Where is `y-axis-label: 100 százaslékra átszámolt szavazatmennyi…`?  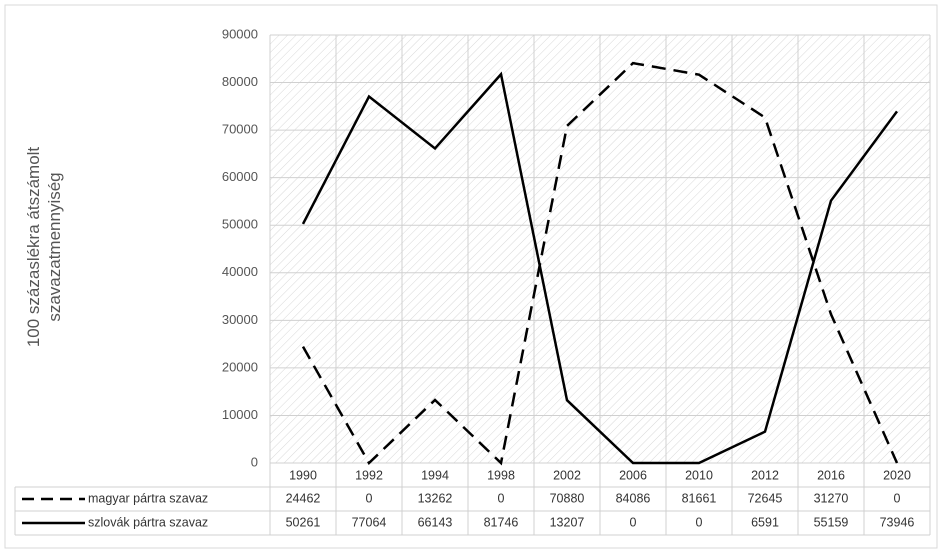 y-axis-label: 100 százaslékra átszámolt szavazatmennyi… is located at coordinates (44, 247).